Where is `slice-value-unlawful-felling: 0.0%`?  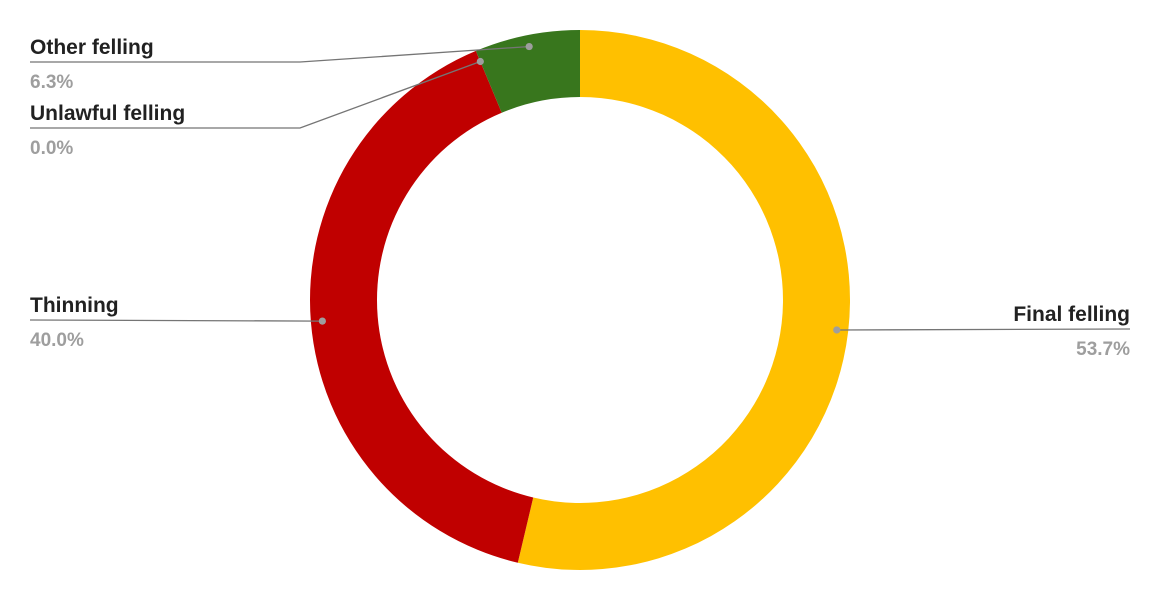 slice-value-unlawful-felling: 0.0% is located at coordinates (51, 148).